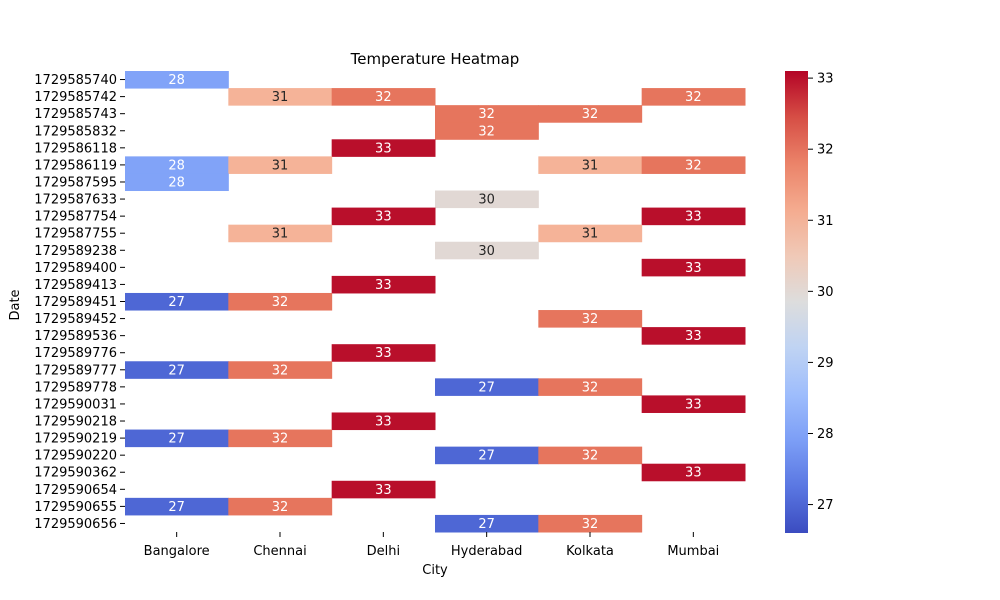  I want to click on y-tick-label: 1729589238, so click(75, 251).